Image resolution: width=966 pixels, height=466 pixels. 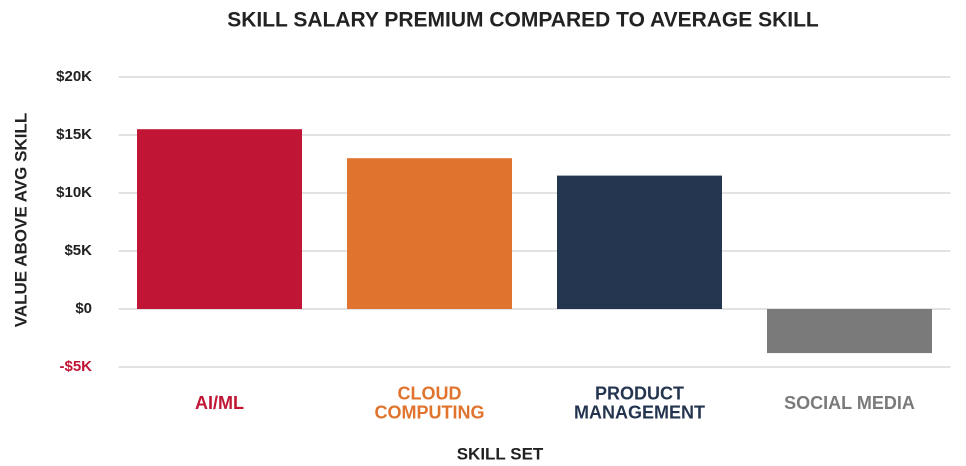 I want to click on x-tick-label-line: PRODUCT, so click(x=639, y=393).